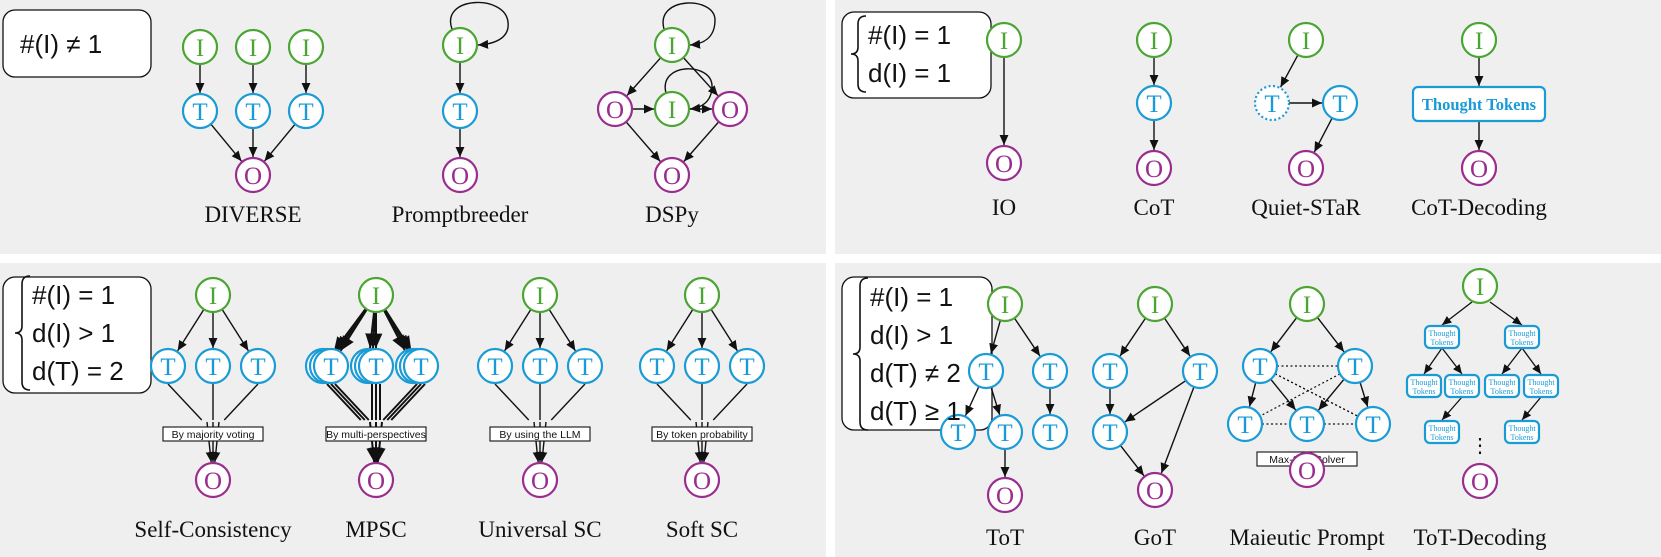 The width and height of the screenshot is (1661, 557). What do you see at coordinates (1154, 207) in the screenshot?
I see `method-label: CoT` at bounding box center [1154, 207].